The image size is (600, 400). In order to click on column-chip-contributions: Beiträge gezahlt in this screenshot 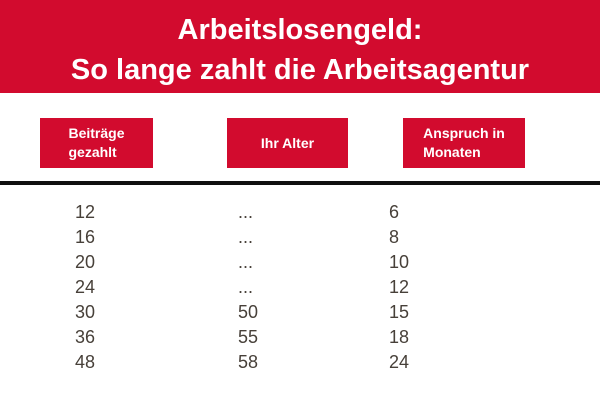, I will do `click(96, 143)`.